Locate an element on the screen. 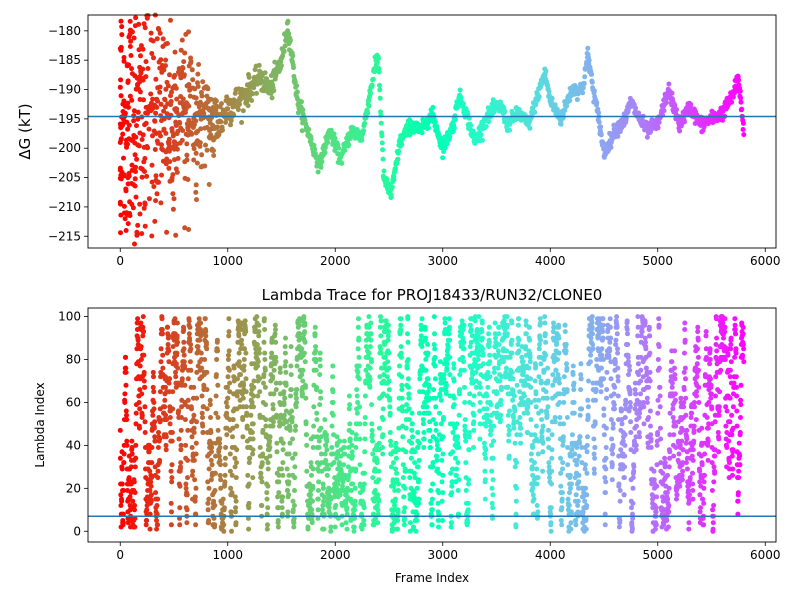 The width and height of the screenshot is (800, 600). y-tick-label: −190 is located at coordinates (64, 90).